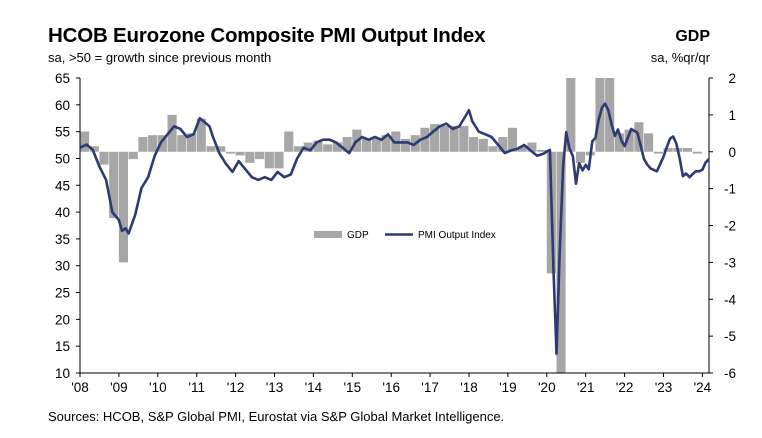 The width and height of the screenshot is (762, 438). I want to click on left-tick-label: 30, so click(62, 266).